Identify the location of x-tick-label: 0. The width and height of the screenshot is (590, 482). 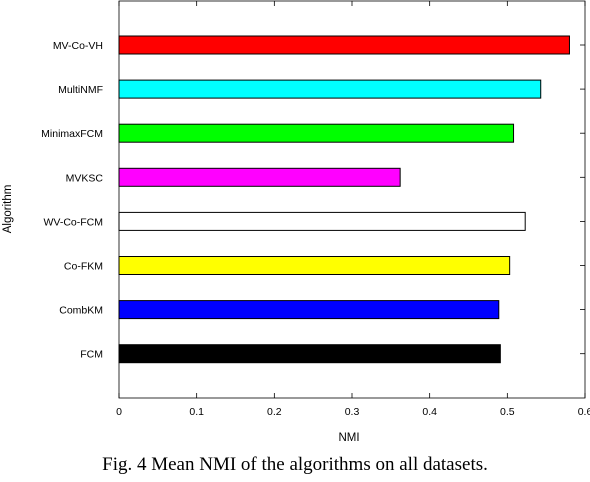
(119, 412).